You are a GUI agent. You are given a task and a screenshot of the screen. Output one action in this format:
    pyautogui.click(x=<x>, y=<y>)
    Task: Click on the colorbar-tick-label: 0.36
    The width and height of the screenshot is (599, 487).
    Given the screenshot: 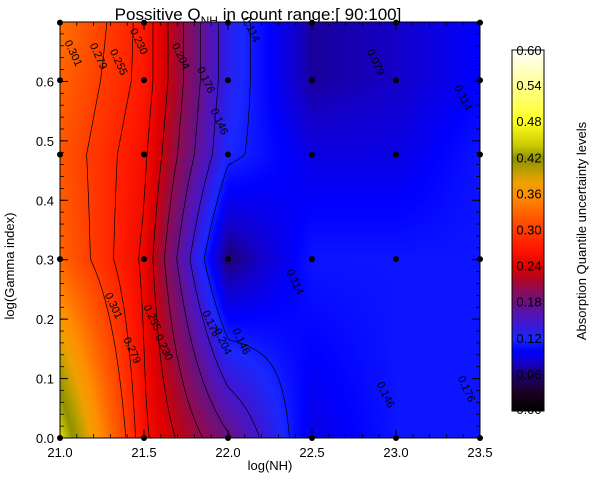 What is the action you would take?
    pyautogui.click(x=528, y=193)
    